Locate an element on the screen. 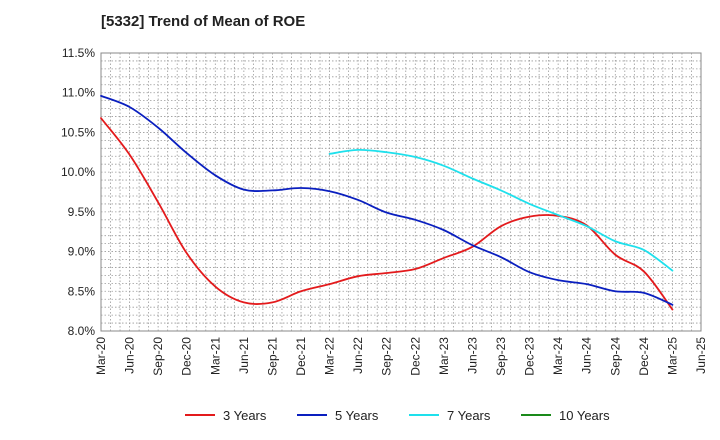 This screenshot has height=440, width=720. x-tick-label: Jun-20 is located at coordinates (130, 355).